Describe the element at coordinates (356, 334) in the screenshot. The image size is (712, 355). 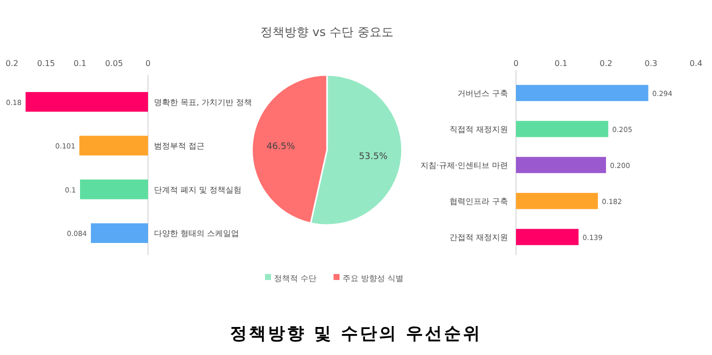
I see `text: 정책방향 및 수단의 우선순위` at that location.